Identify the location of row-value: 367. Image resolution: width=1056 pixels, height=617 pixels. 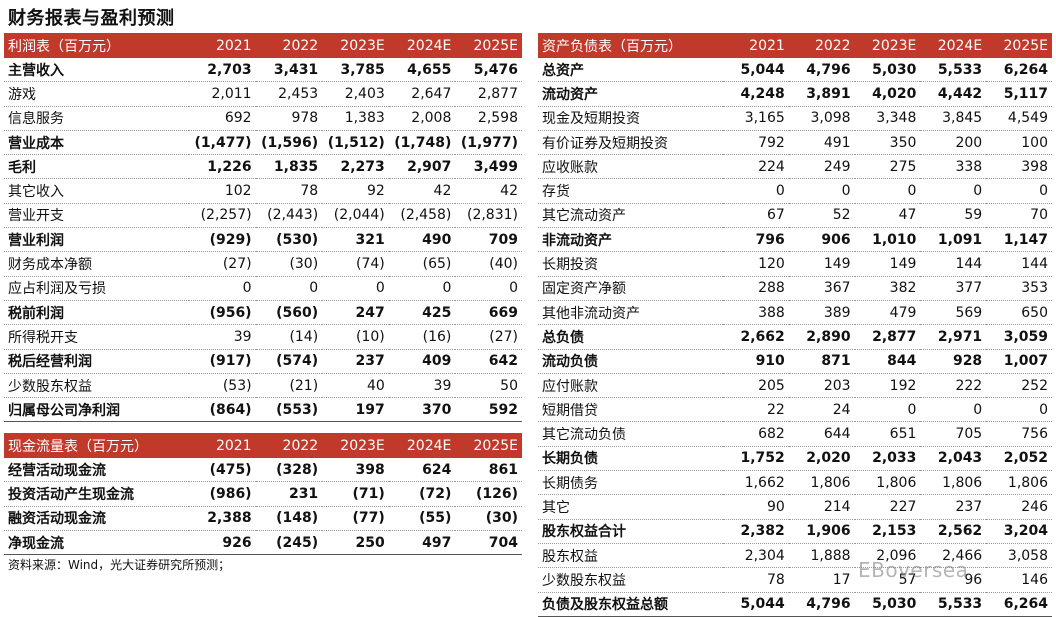
(821, 288).